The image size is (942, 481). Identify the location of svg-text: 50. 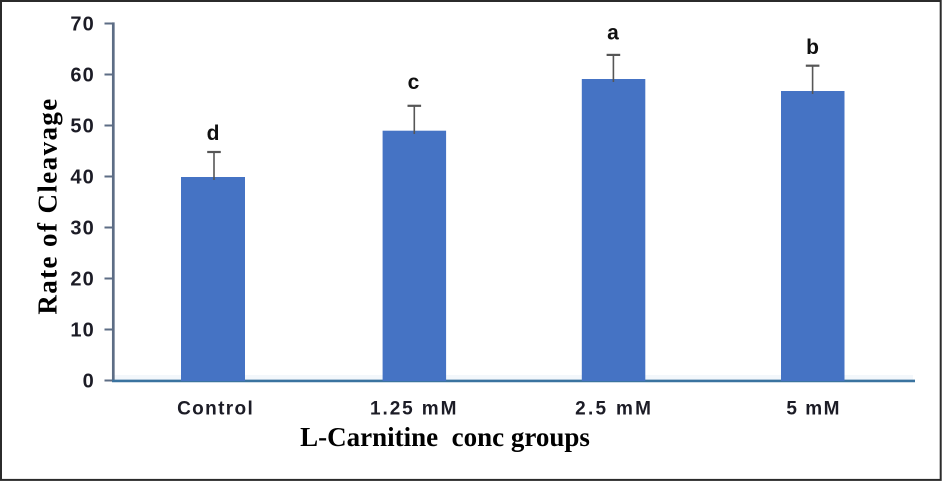
(82, 127).